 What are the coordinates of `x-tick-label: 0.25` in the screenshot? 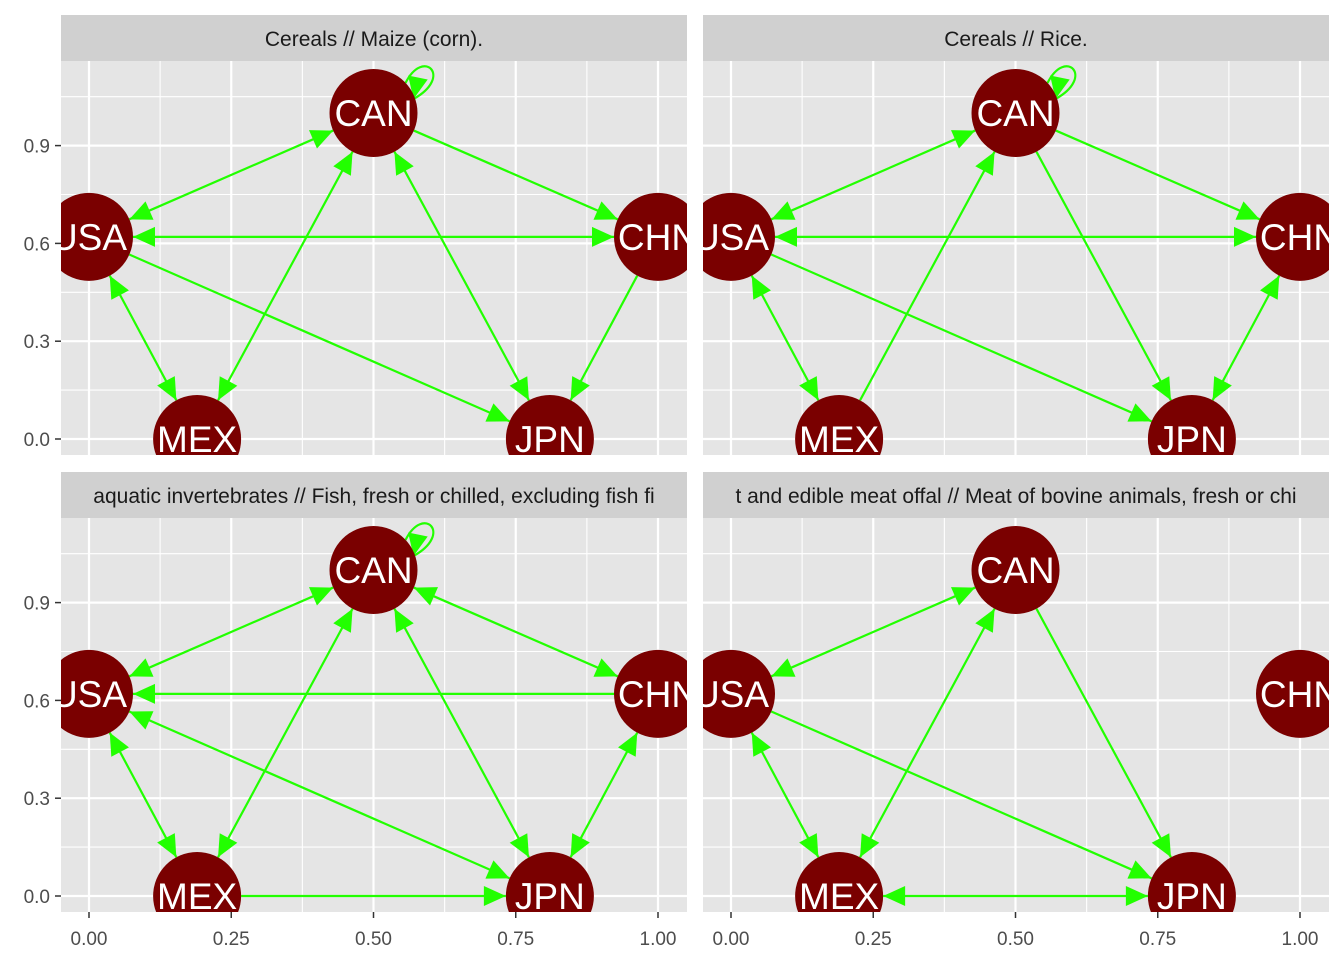 It's located at (231, 939).